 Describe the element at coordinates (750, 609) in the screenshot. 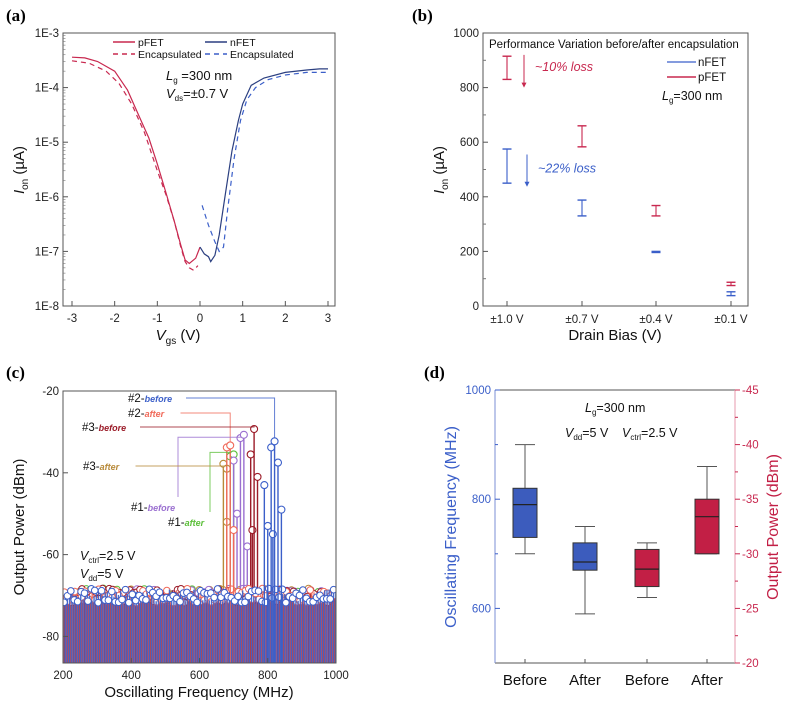

I see `y-tick-label-right-d: -25` at that location.